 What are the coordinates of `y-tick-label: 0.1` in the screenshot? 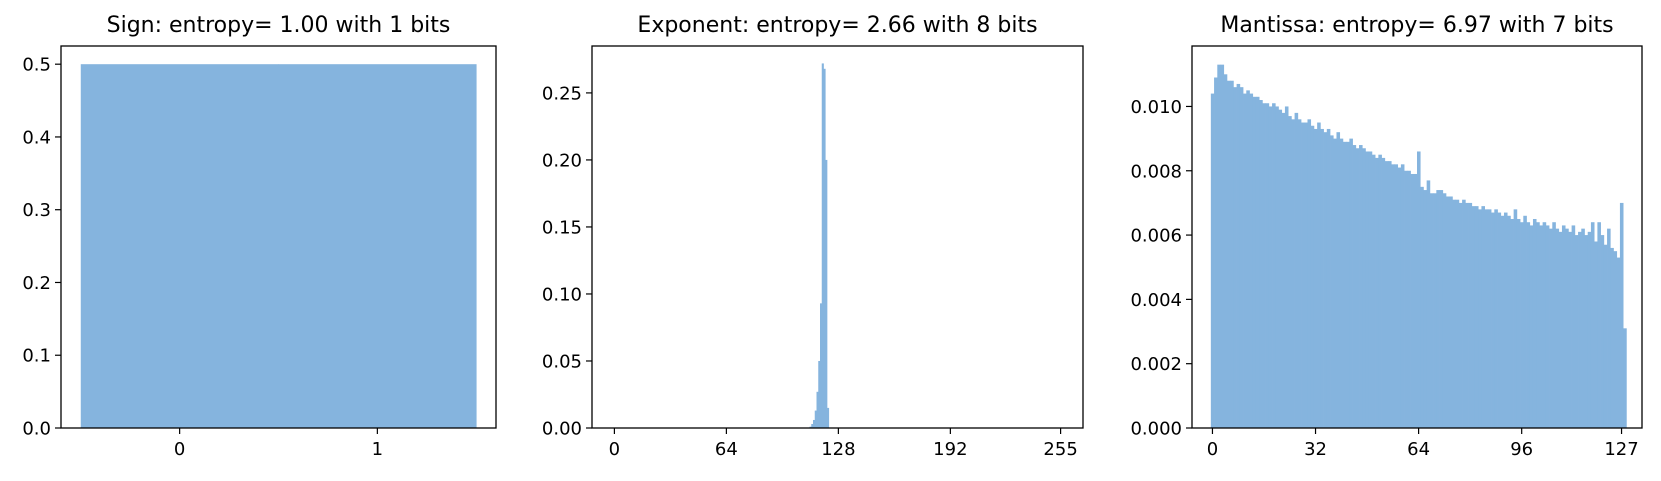 It's located at (36, 356).